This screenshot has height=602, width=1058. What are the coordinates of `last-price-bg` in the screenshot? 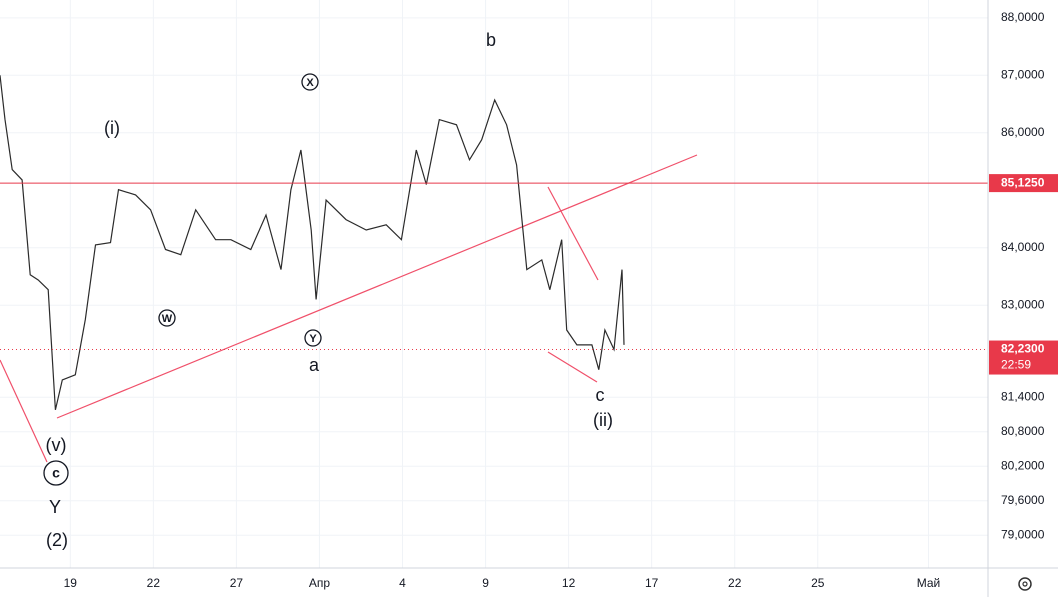 It's located at (1023, 357).